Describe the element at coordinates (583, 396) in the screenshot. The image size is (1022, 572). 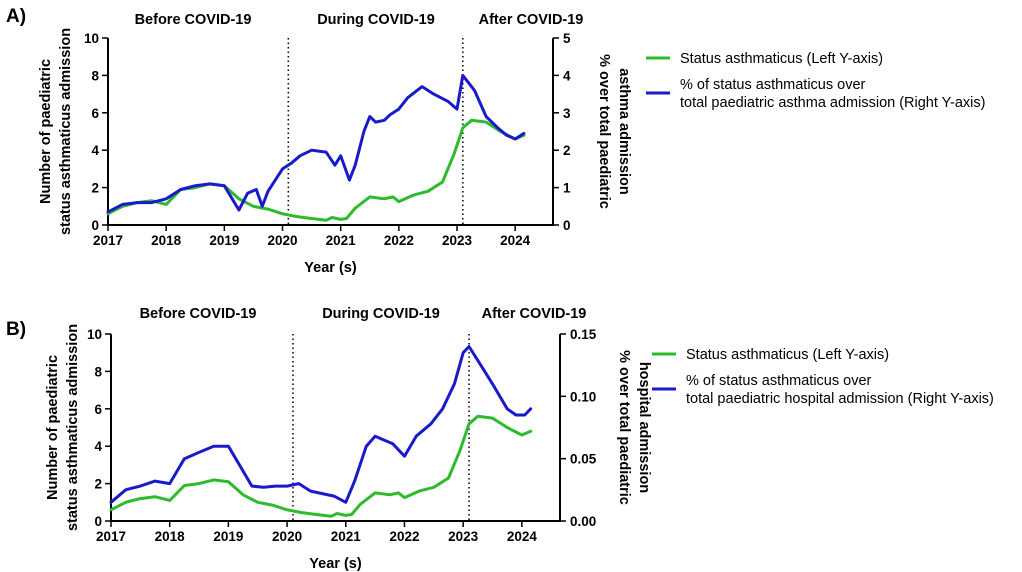
I see `right-tick-label: 0.10` at that location.